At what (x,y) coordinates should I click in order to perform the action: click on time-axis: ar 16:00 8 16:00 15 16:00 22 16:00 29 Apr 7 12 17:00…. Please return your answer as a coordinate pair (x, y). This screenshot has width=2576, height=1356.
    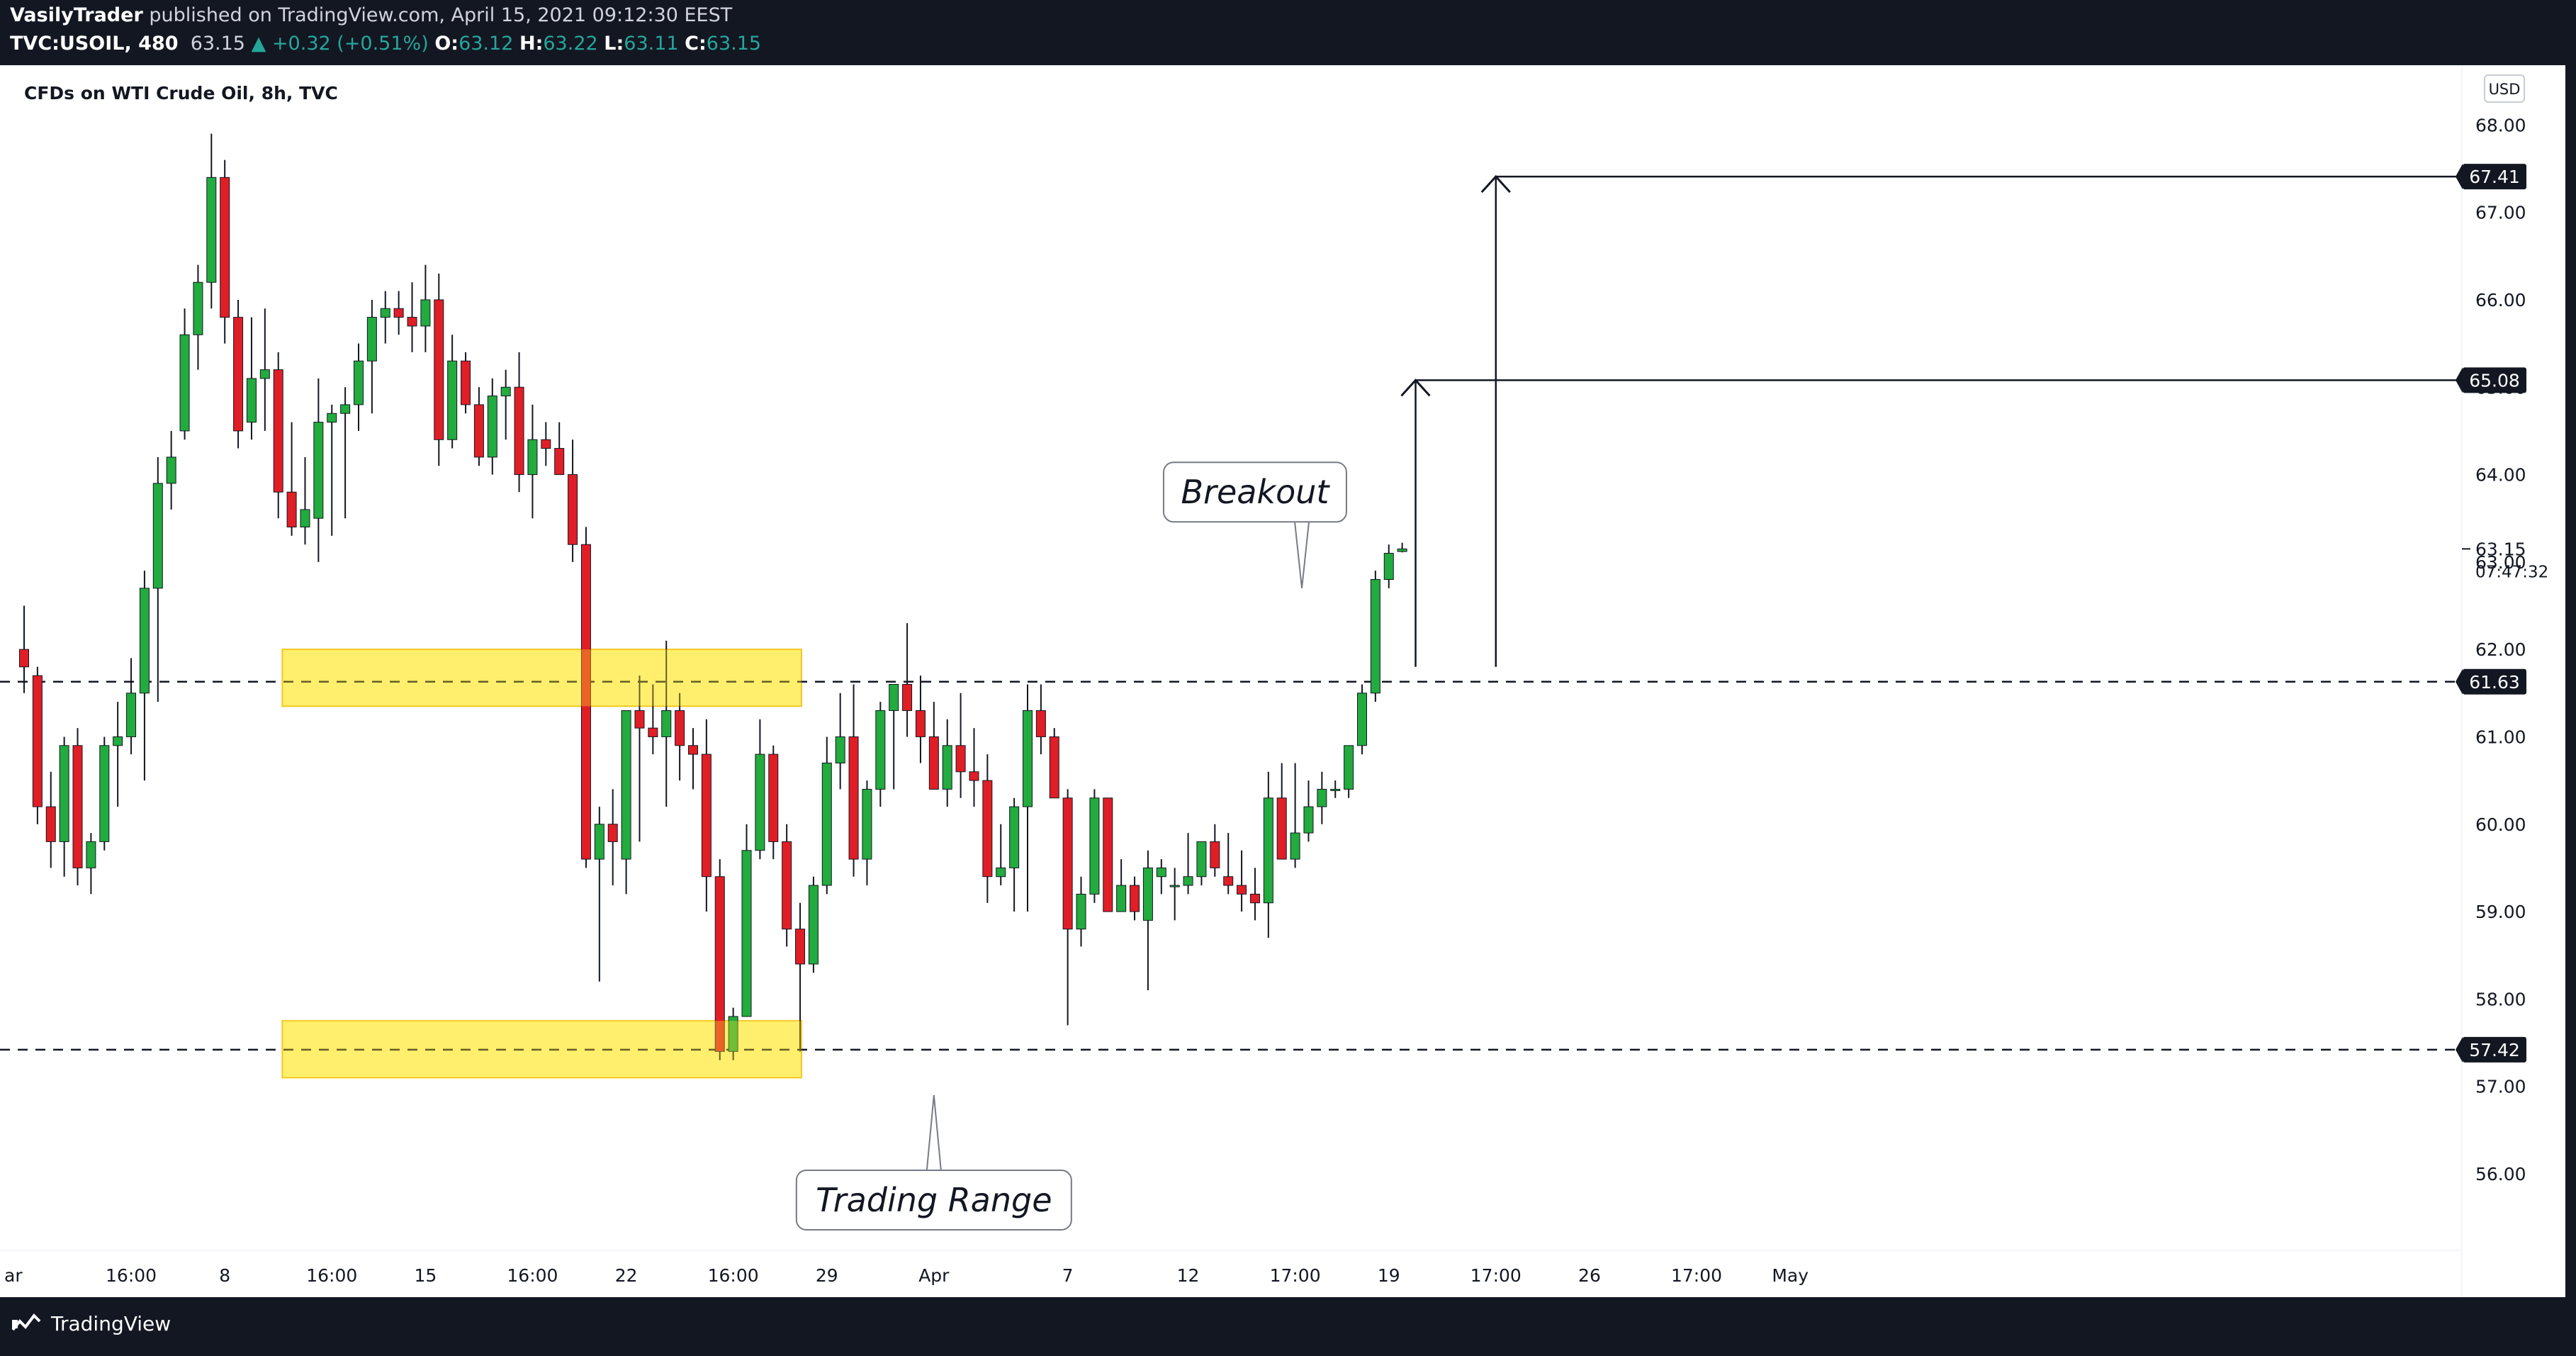
    Looking at the image, I should click on (906, 1275).